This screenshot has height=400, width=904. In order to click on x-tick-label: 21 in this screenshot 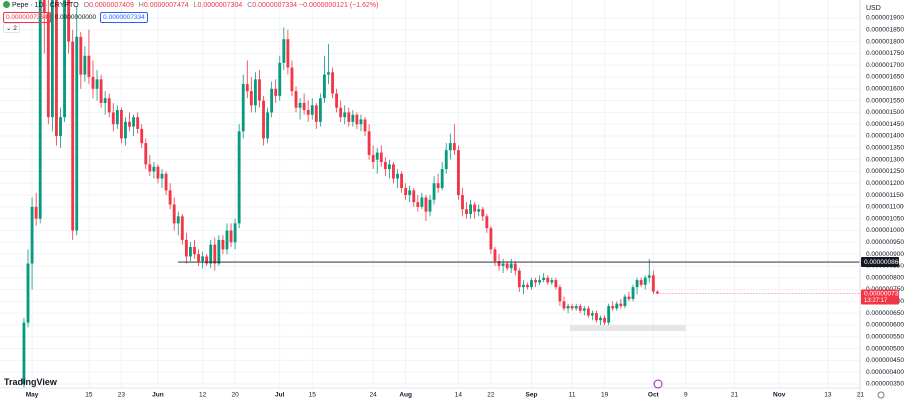, I will do `click(861, 395)`.